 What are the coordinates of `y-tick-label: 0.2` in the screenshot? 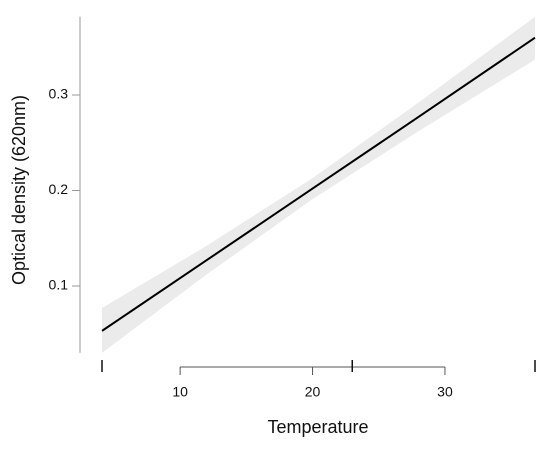 It's located at (59, 189).